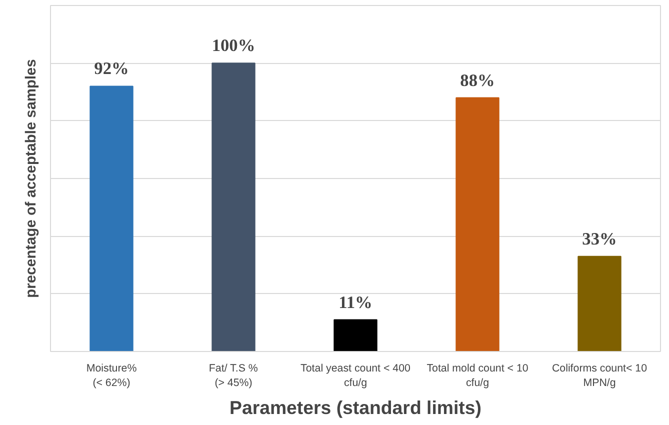 Image resolution: width=669 pixels, height=425 pixels. I want to click on x-tick-label: Total mold count < 10 cfu/g, so click(477, 375).